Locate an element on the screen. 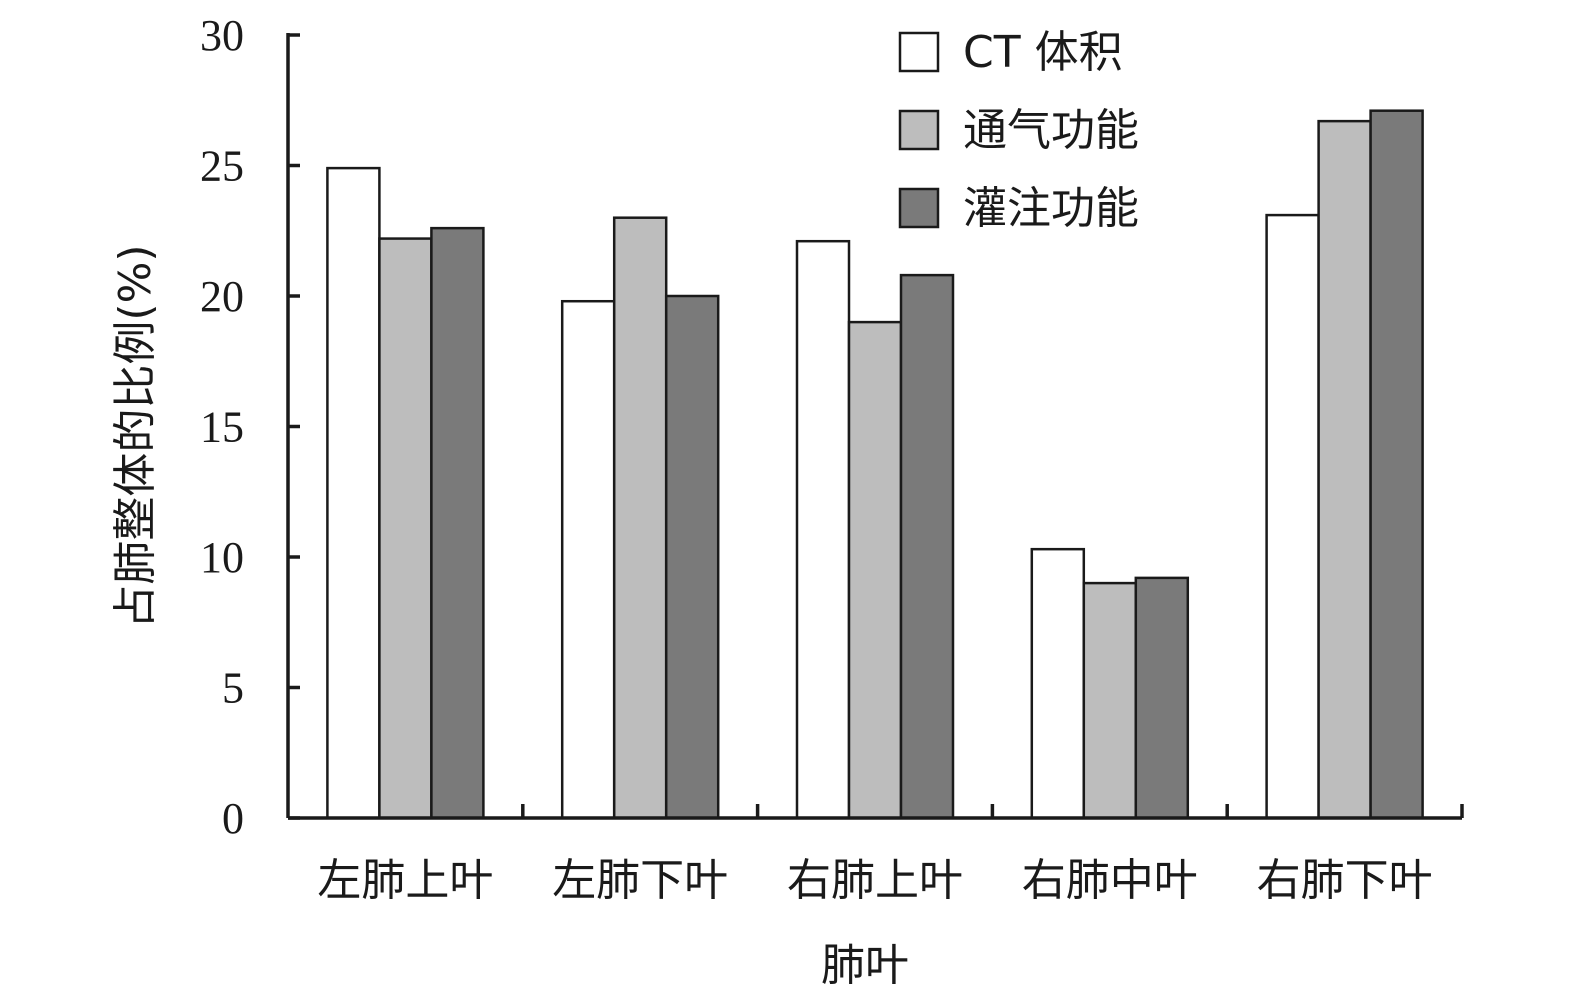 The height and width of the screenshot is (1004, 1575). legend-label: 通气功能 is located at coordinates (1051, 130).